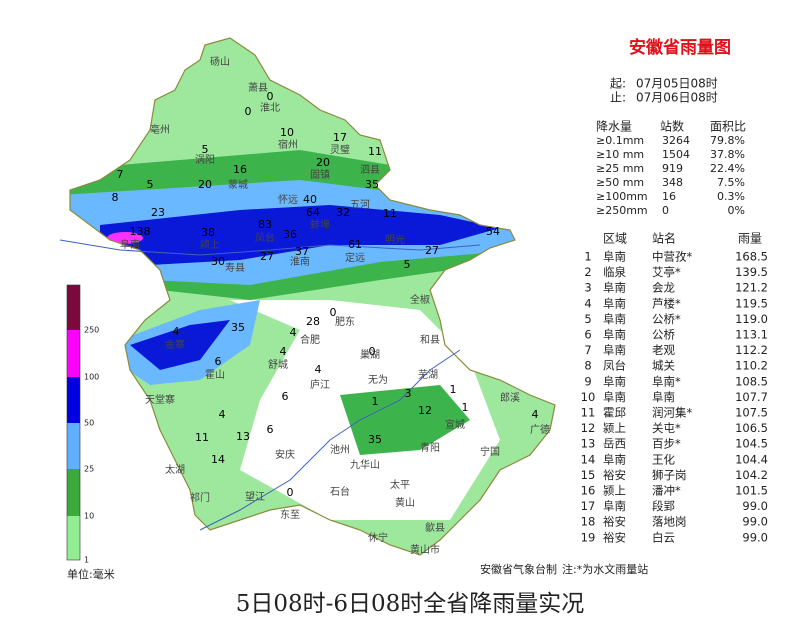 This screenshot has width=812, height=631. I want to click on place-name: 青阳, so click(430, 447).